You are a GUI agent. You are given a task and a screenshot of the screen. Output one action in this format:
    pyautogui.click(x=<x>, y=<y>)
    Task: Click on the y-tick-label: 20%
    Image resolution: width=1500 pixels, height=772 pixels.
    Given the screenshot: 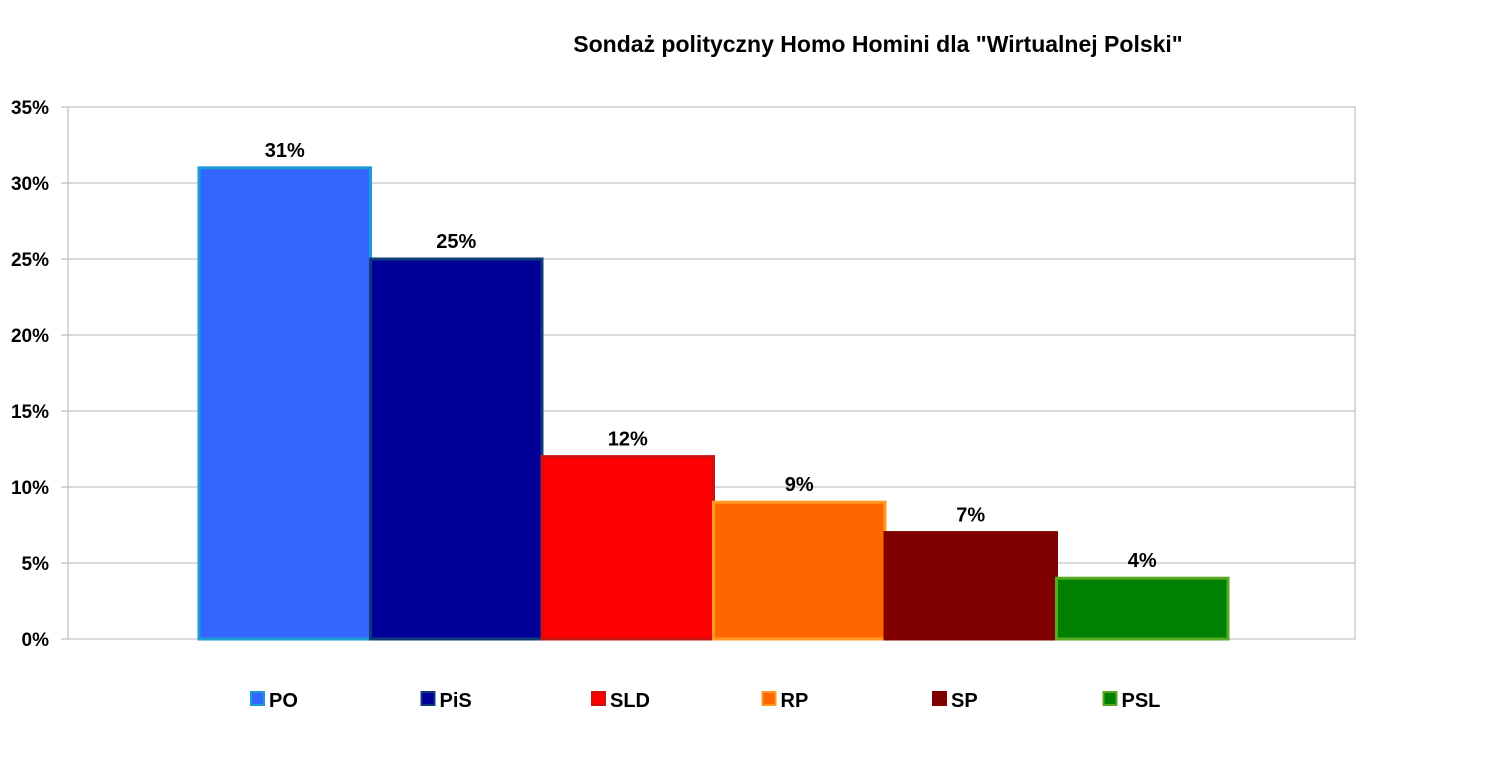 What is the action you would take?
    pyautogui.click(x=30, y=336)
    